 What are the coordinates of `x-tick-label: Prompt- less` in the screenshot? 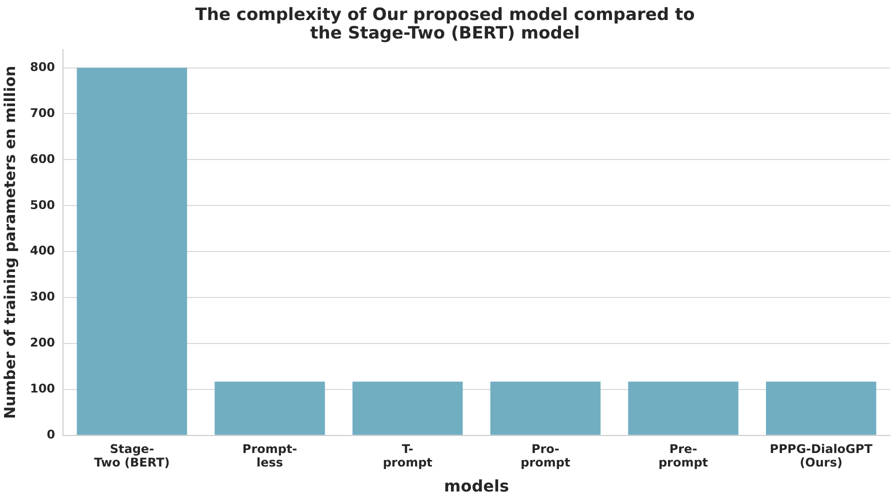 It's located at (270, 456).